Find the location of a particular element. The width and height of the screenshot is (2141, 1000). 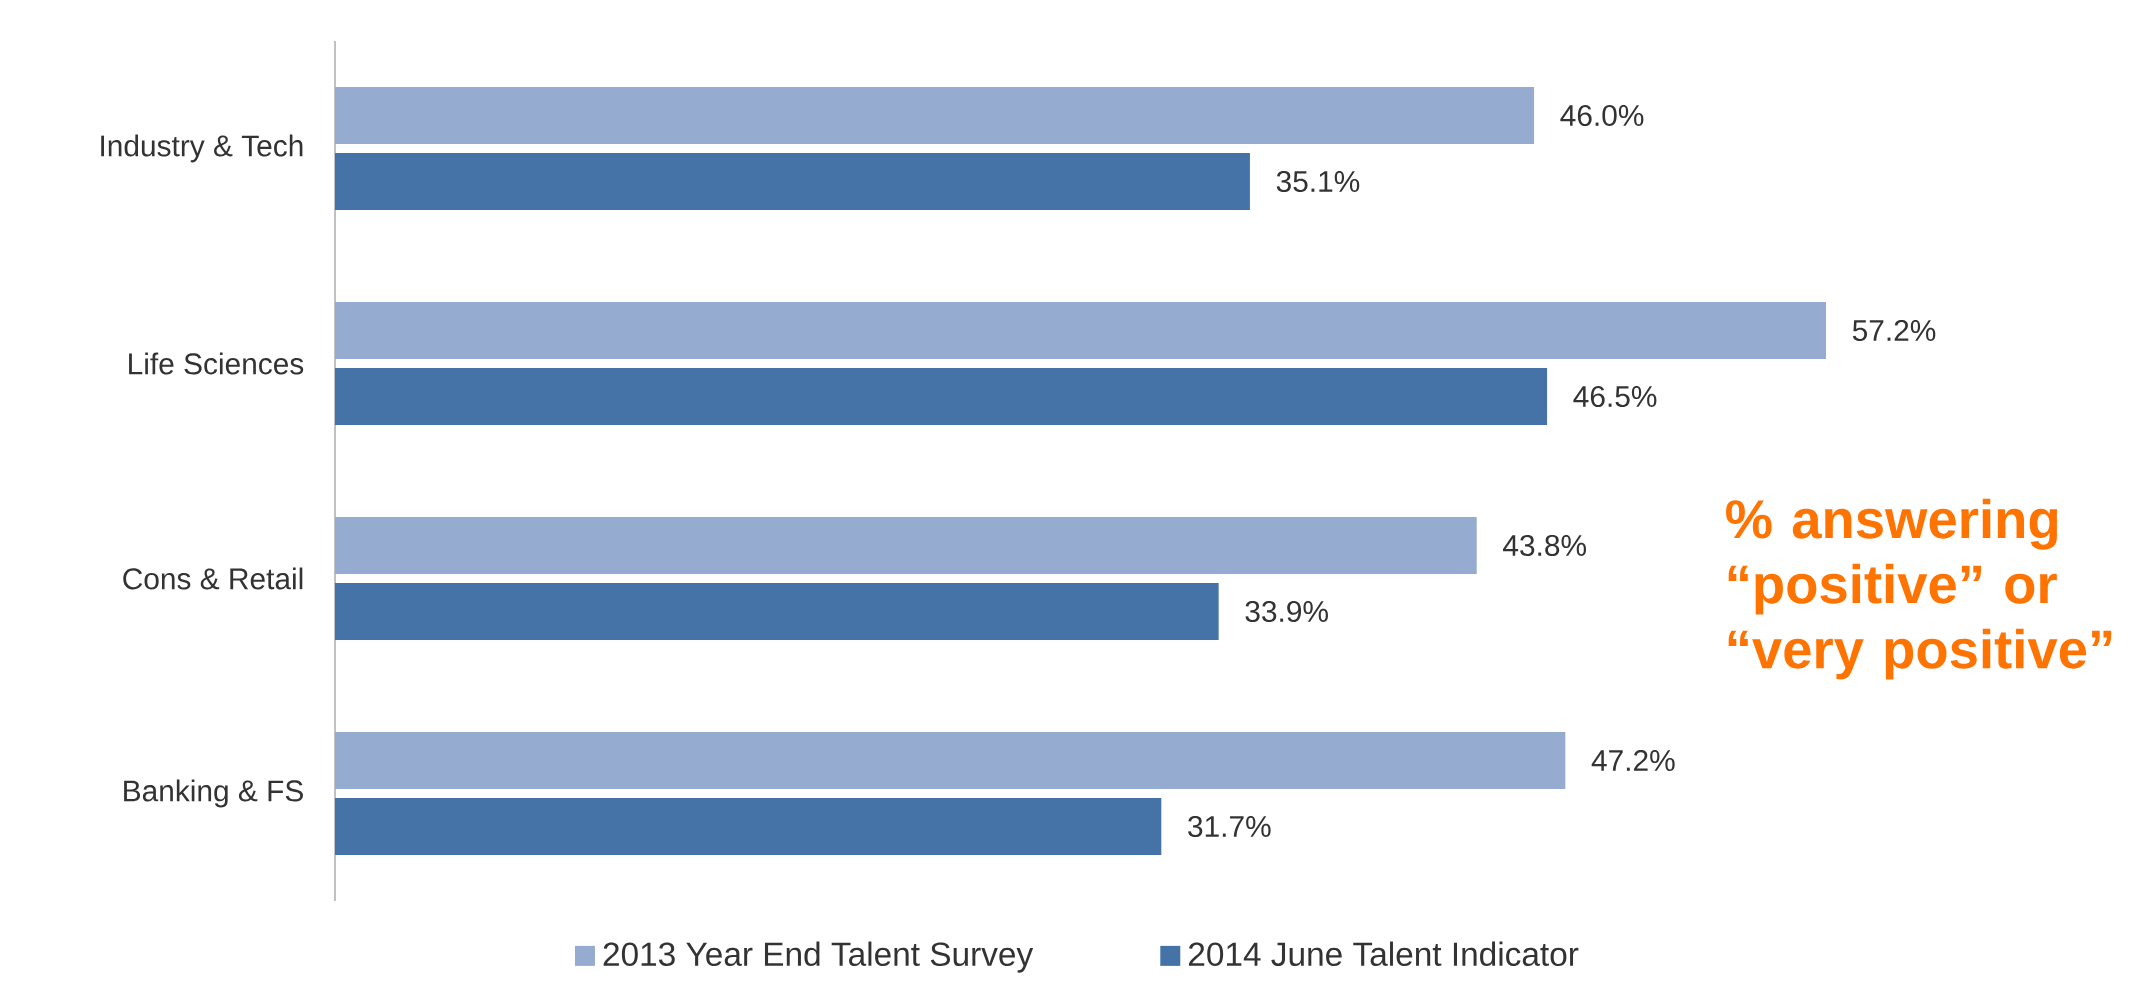

data-label: 43.8% is located at coordinates (1545, 545).